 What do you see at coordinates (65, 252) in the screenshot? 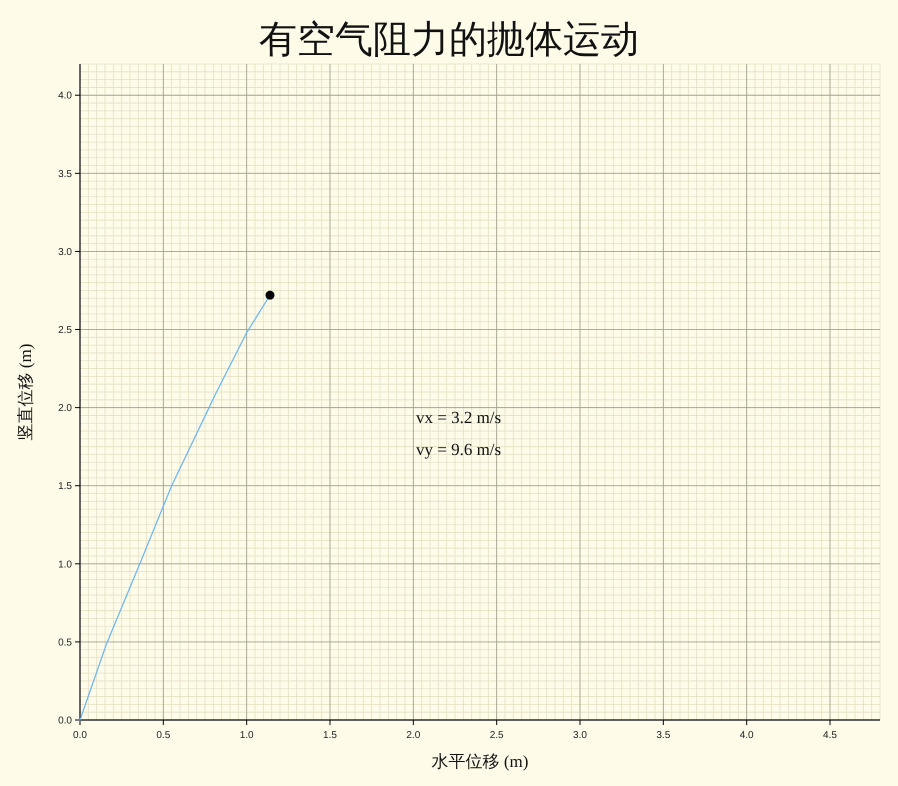
I see `y-tick-label: 3.0` at bounding box center [65, 252].